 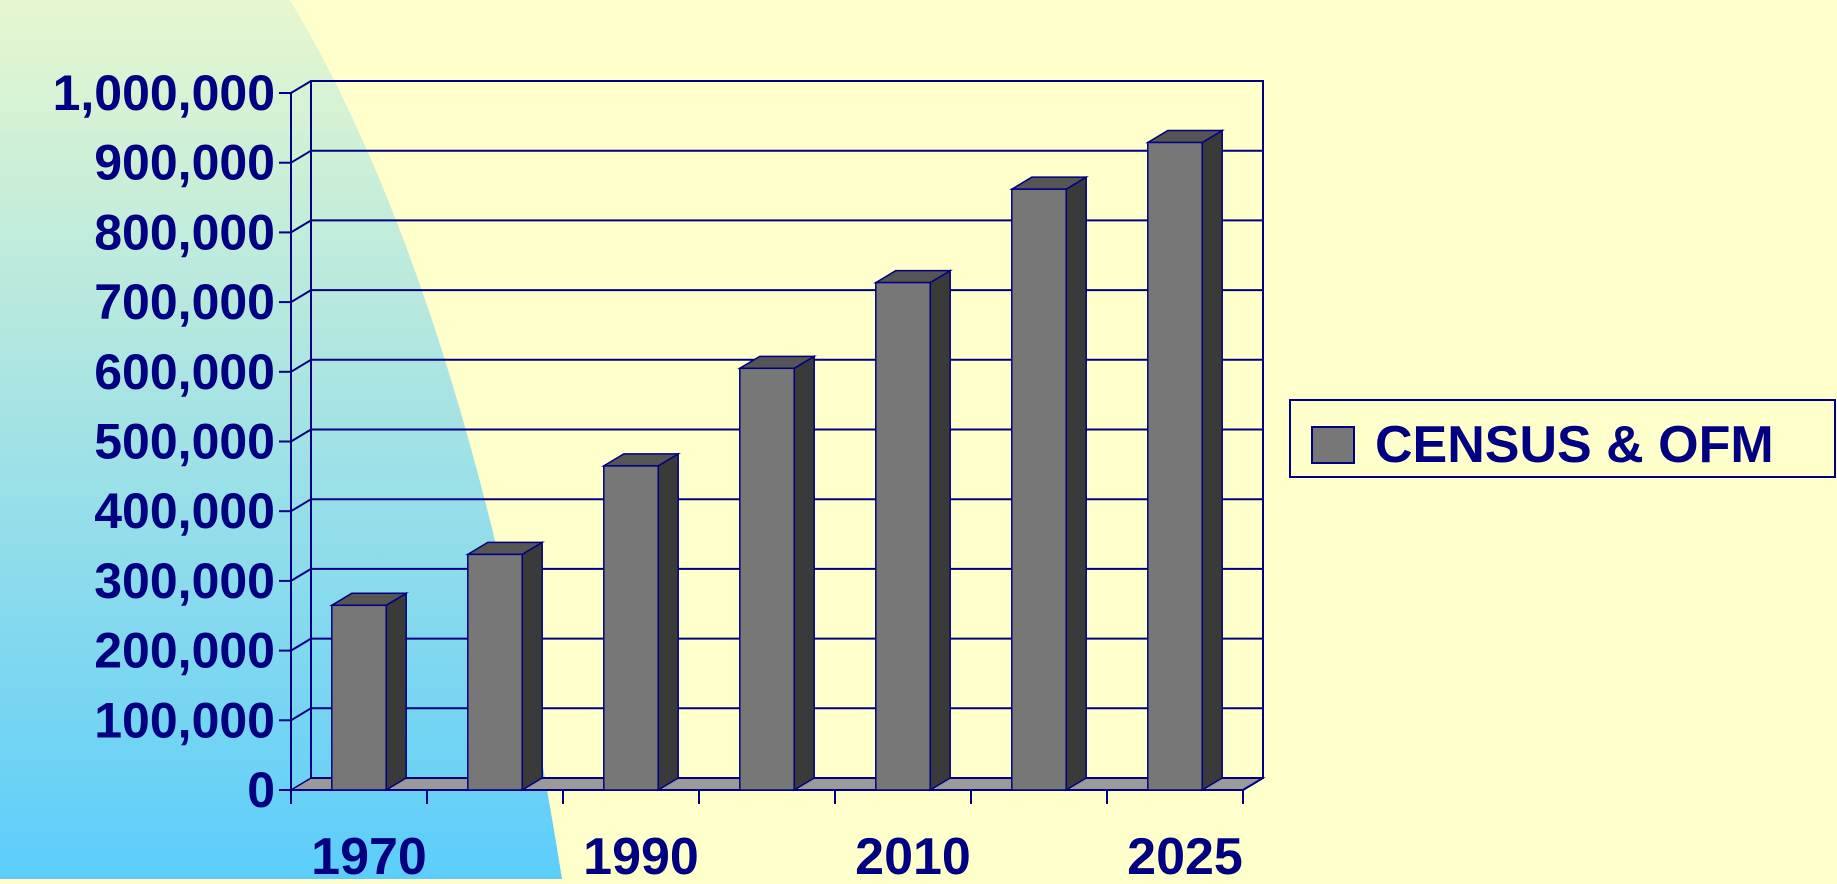 I want to click on y-tick-label: 1,000,000, so click(x=164, y=93).